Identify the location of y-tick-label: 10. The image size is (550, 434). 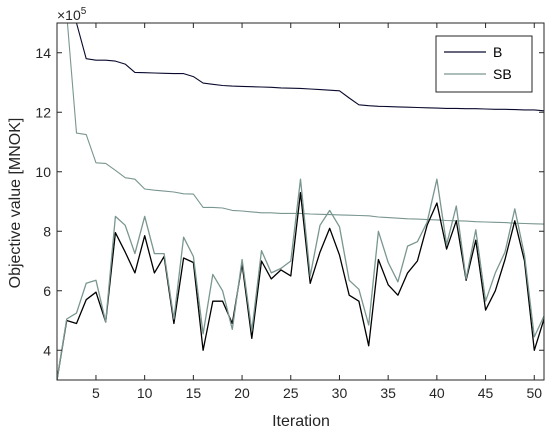
(43, 172).